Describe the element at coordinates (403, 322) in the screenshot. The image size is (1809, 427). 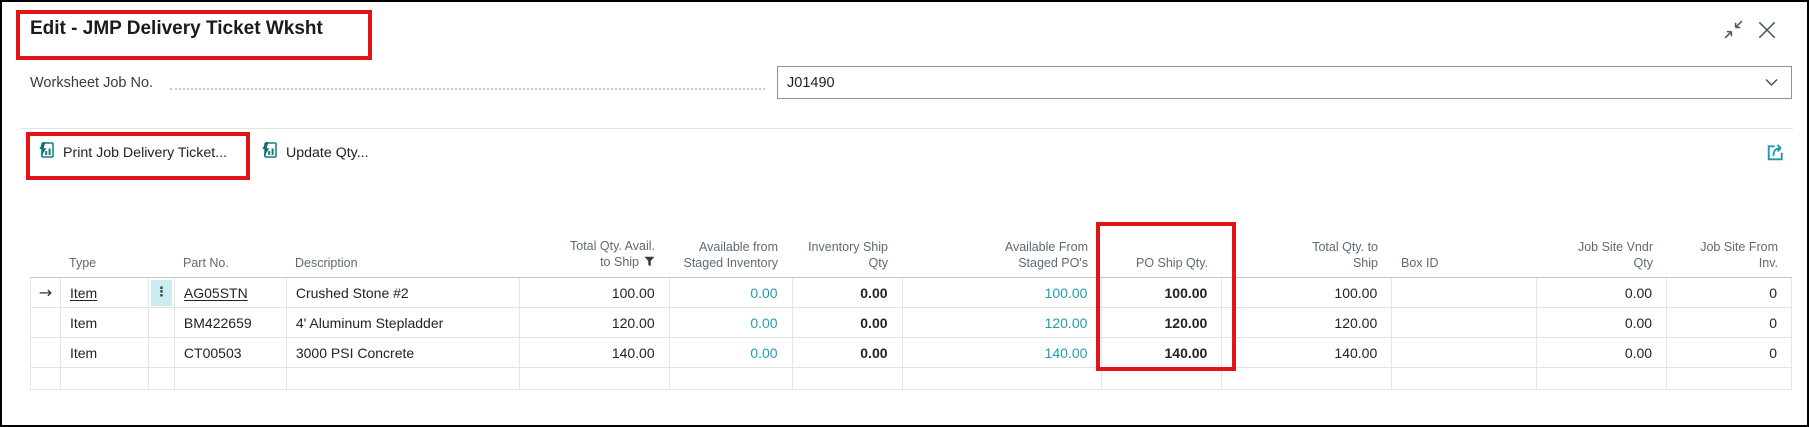
I see `cell-description: 4' Aluminum Stepladder` at that location.